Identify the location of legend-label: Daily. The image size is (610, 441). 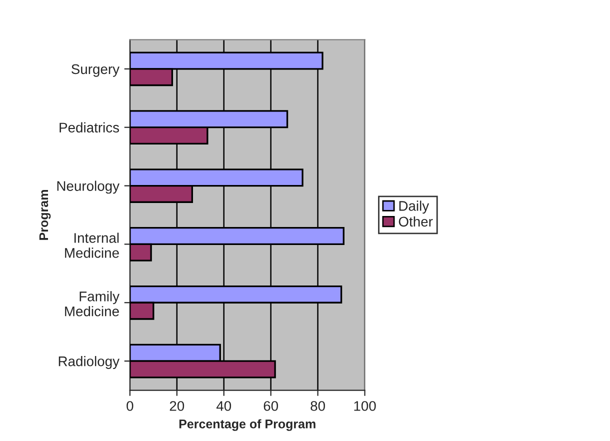
(414, 207).